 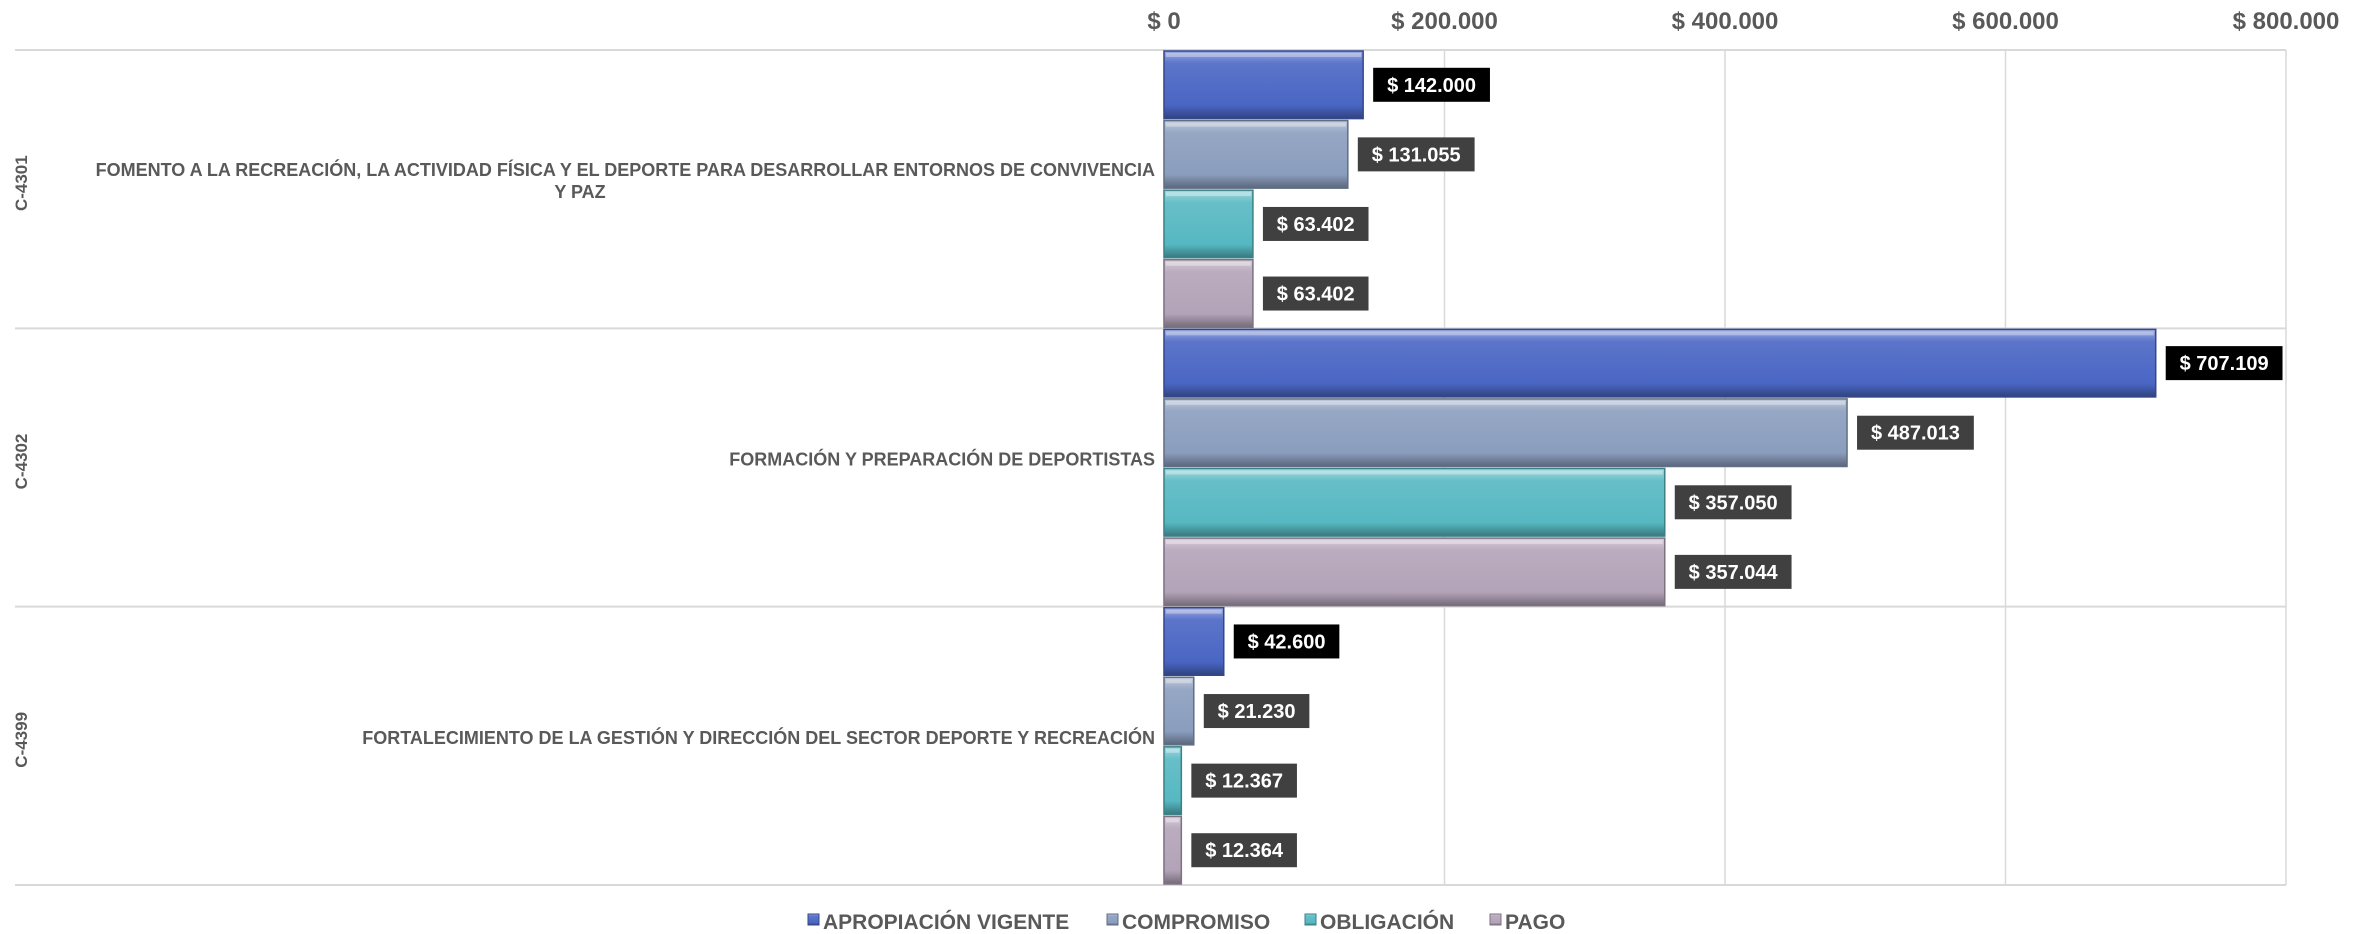 I want to click on category-code: C-4302, so click(x=21, y=462).